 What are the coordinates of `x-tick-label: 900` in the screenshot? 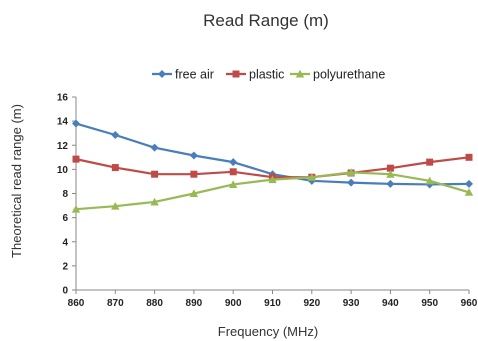 It's located at (233, 303).